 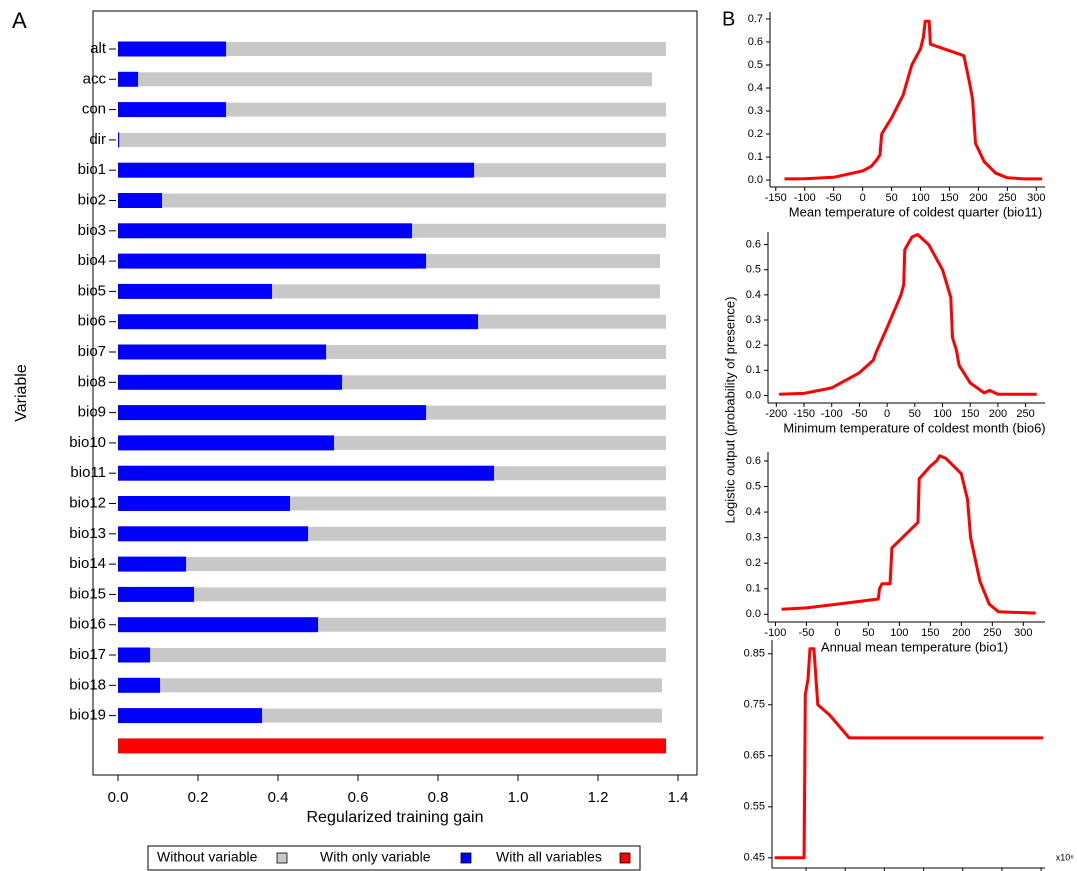 I want to click on x-tick-label: 1.4, so click(x=678, y=797).